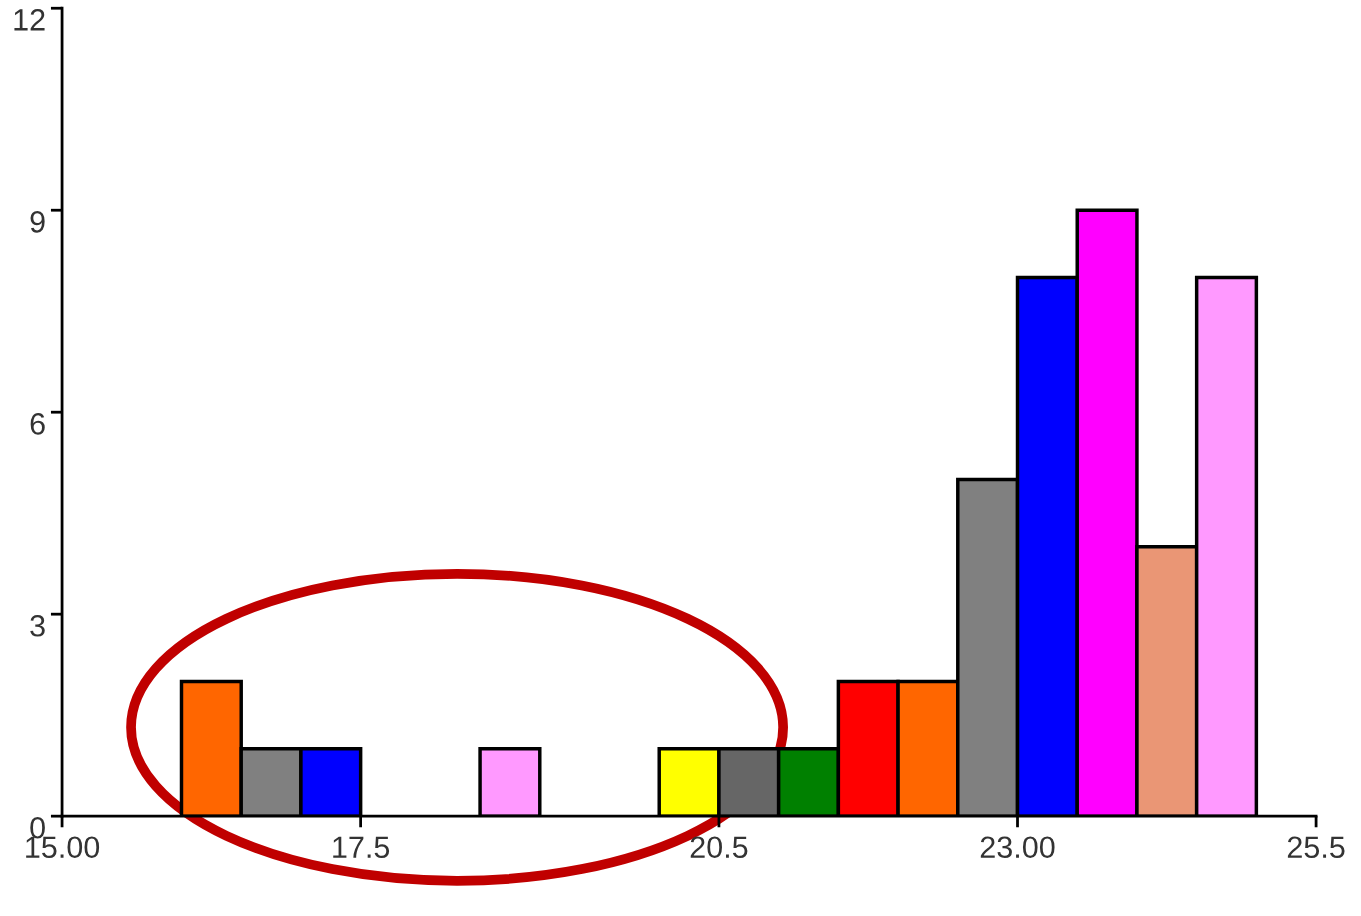 This screenshot has width=1361, height=916. Describe the element at coordinates (1017, 847) in the screenshot. I see `x-tick-label: 23.00` at that location.